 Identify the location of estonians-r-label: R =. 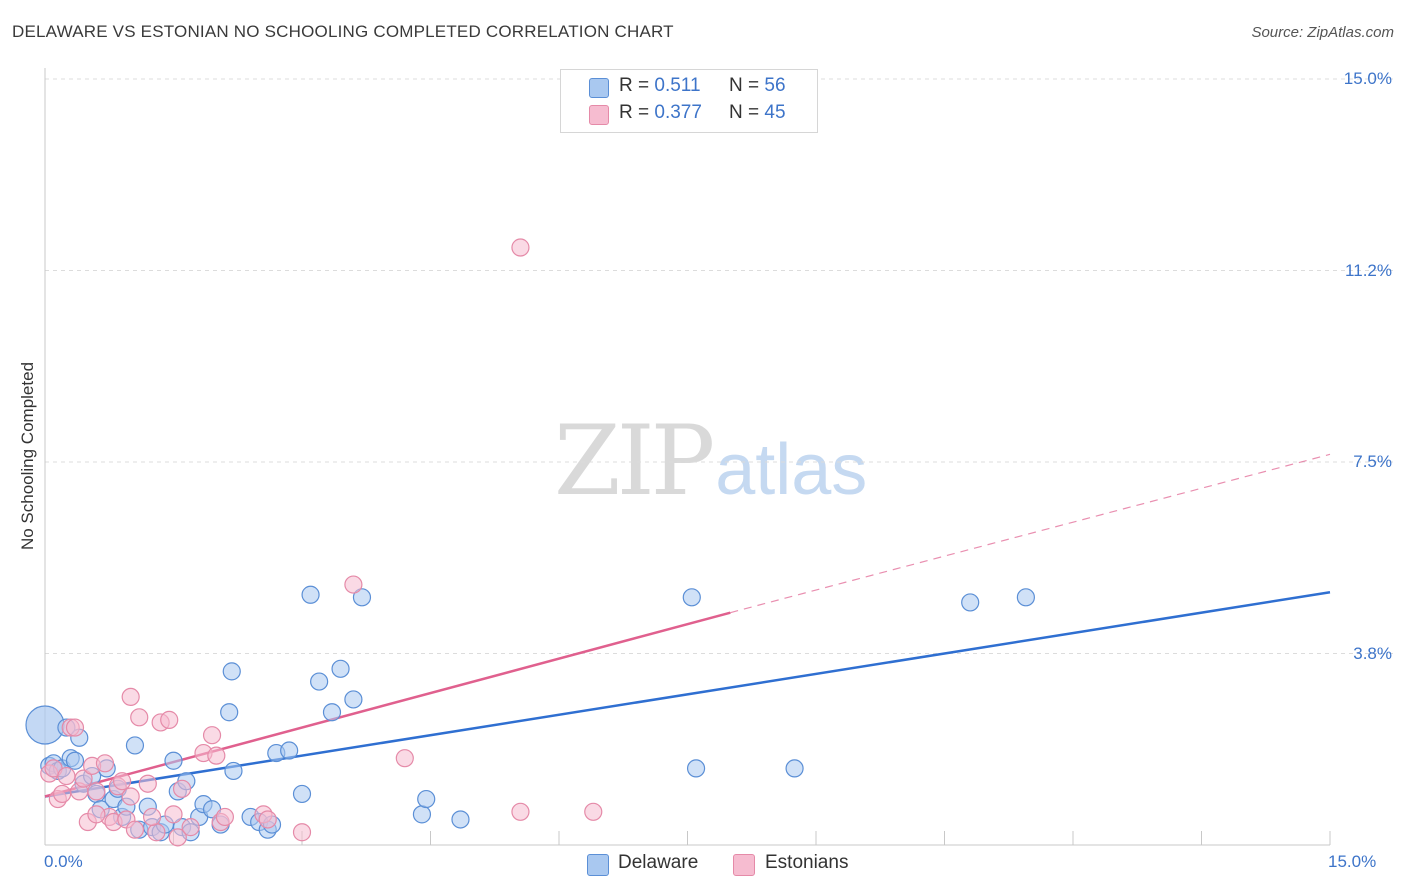
(637, 112).